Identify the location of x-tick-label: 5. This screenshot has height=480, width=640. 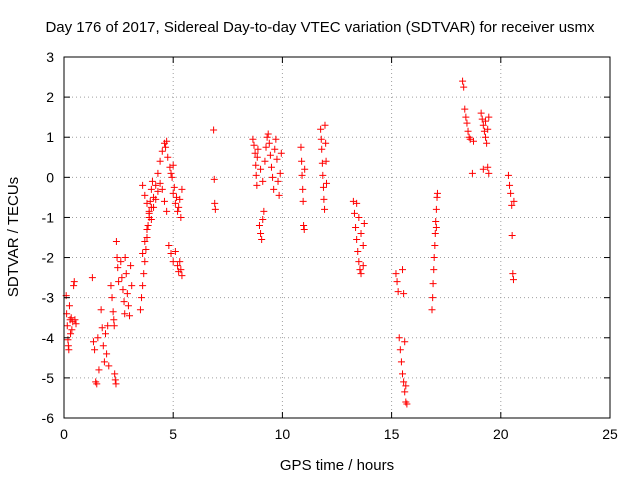
(173, 434).